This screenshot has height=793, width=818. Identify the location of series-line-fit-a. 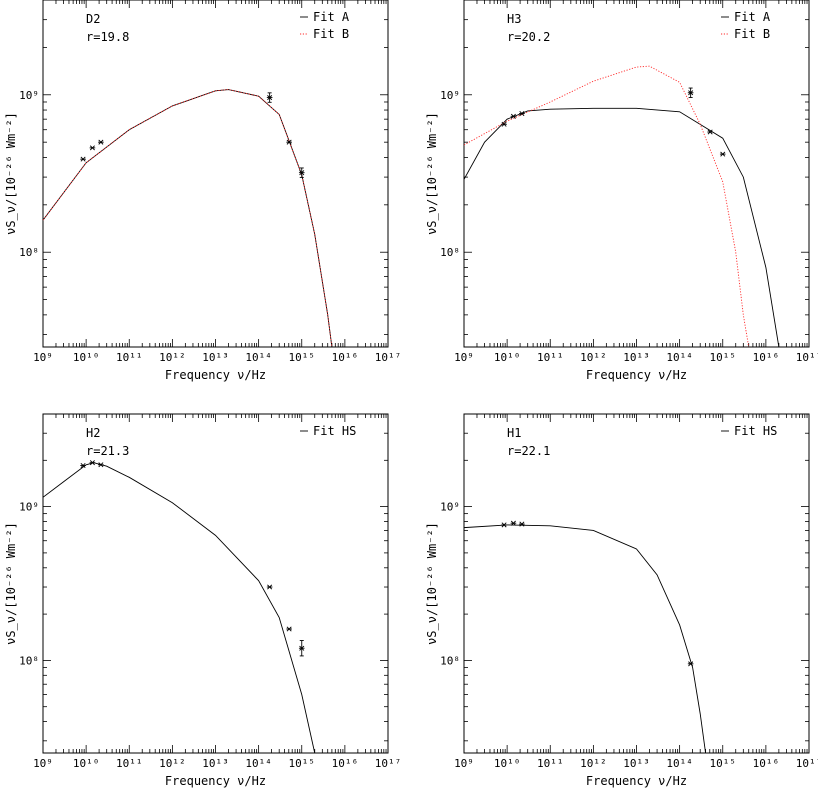
(188, 218).